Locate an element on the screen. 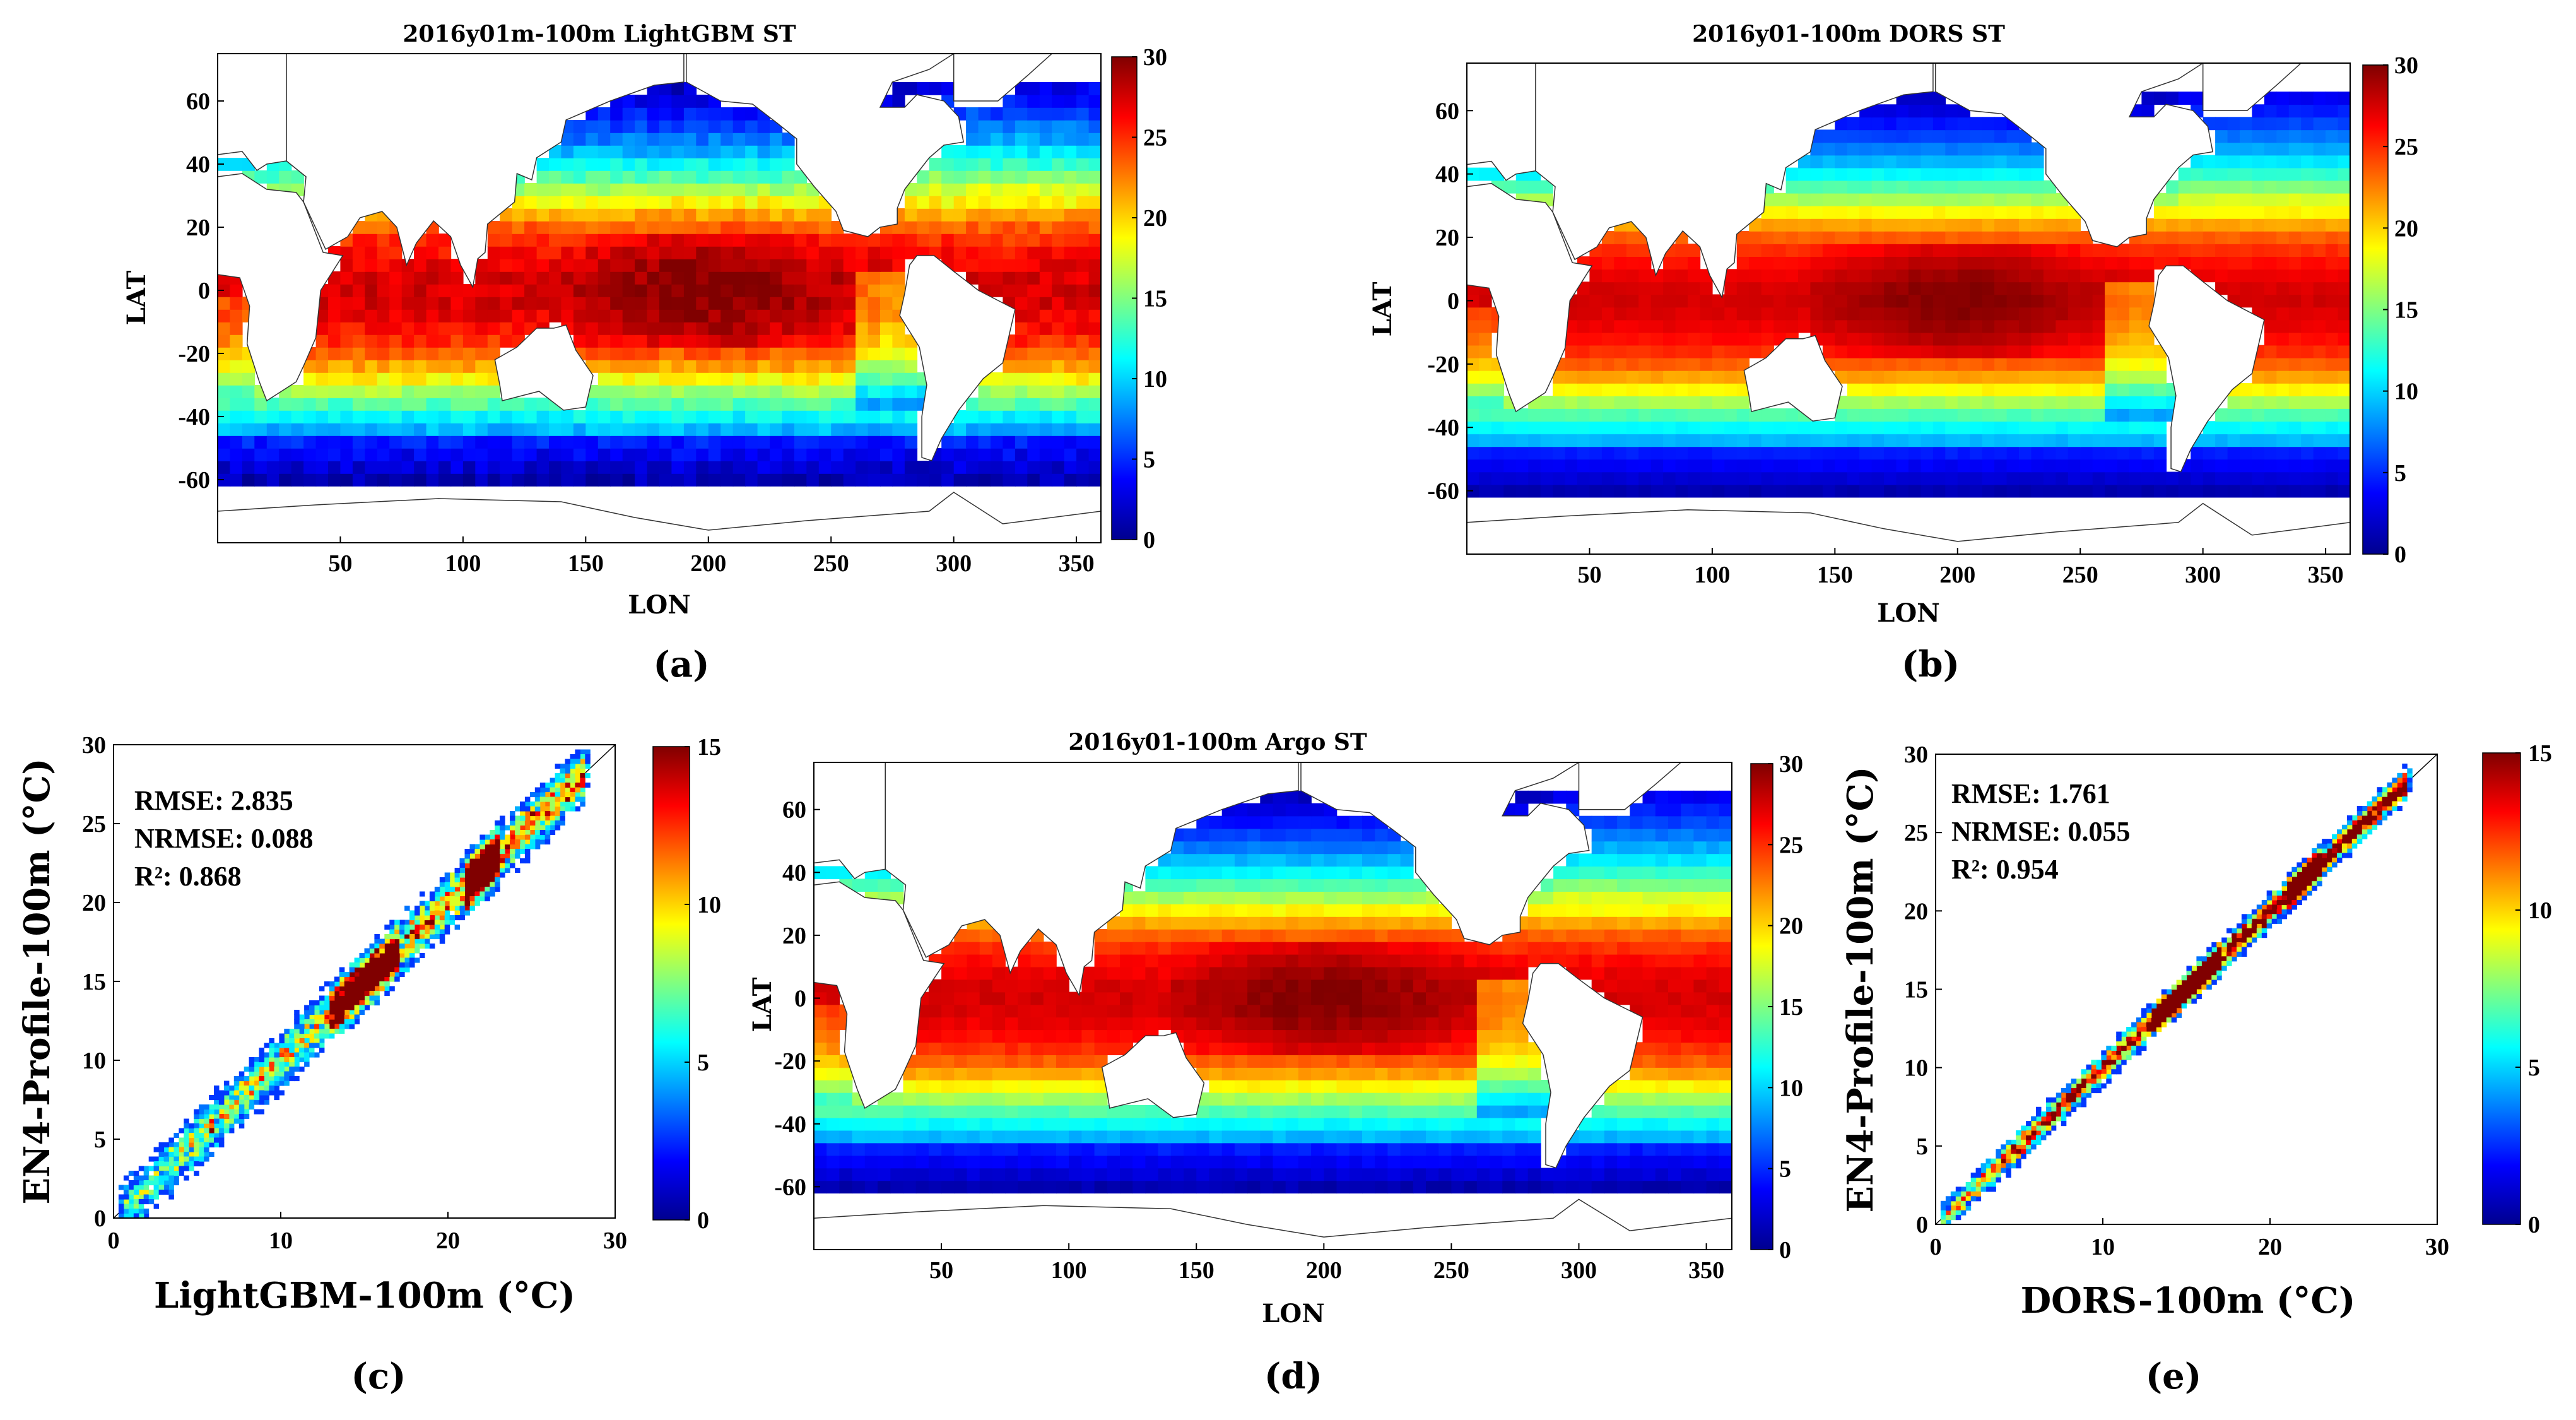  panel-d-title: 2016y01-100m Argo ST is located at coordinates (1217, 742).